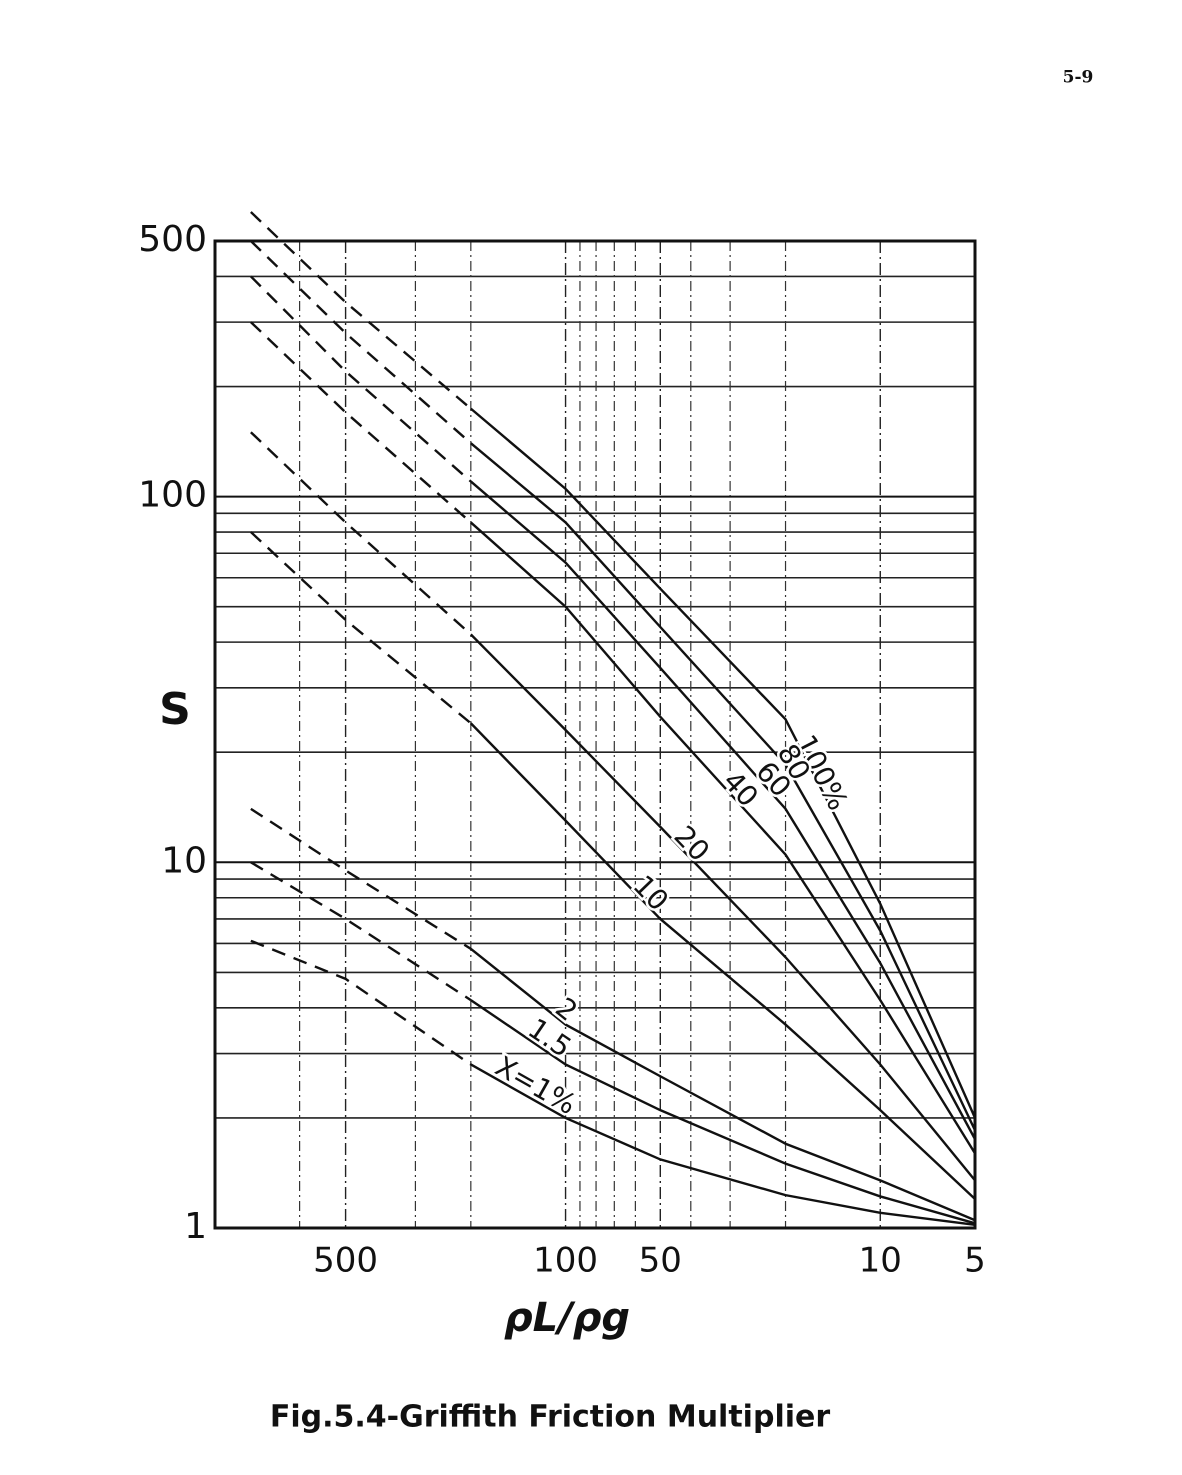 This screenshot has width=1182, height=1475. What do you see at coordinates (536, 1086) in the screenshot?
I see `curve-label: X=1%` at bounding box center [536, 1086].